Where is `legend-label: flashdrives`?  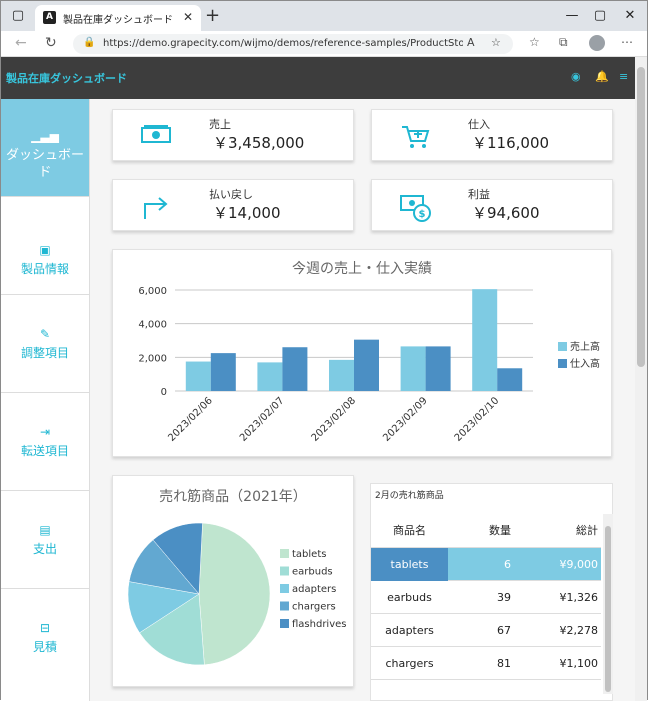 legend-label: flashdrives is located at coordinates (319, 624).